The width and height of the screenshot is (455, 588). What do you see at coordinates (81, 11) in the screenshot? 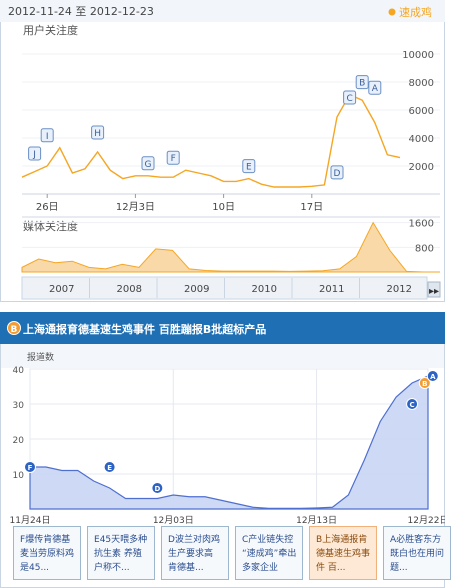
I see `date-range: 2012-11-24 至 2012-12-23` at bounding box center [81, 11].